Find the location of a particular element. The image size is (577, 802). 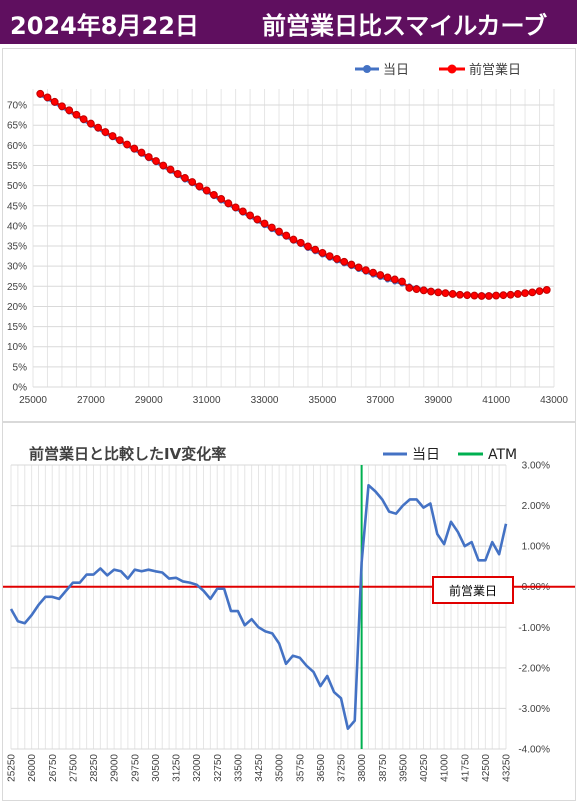

x-tick-label: 38000 is located at coordinates (362, 768).